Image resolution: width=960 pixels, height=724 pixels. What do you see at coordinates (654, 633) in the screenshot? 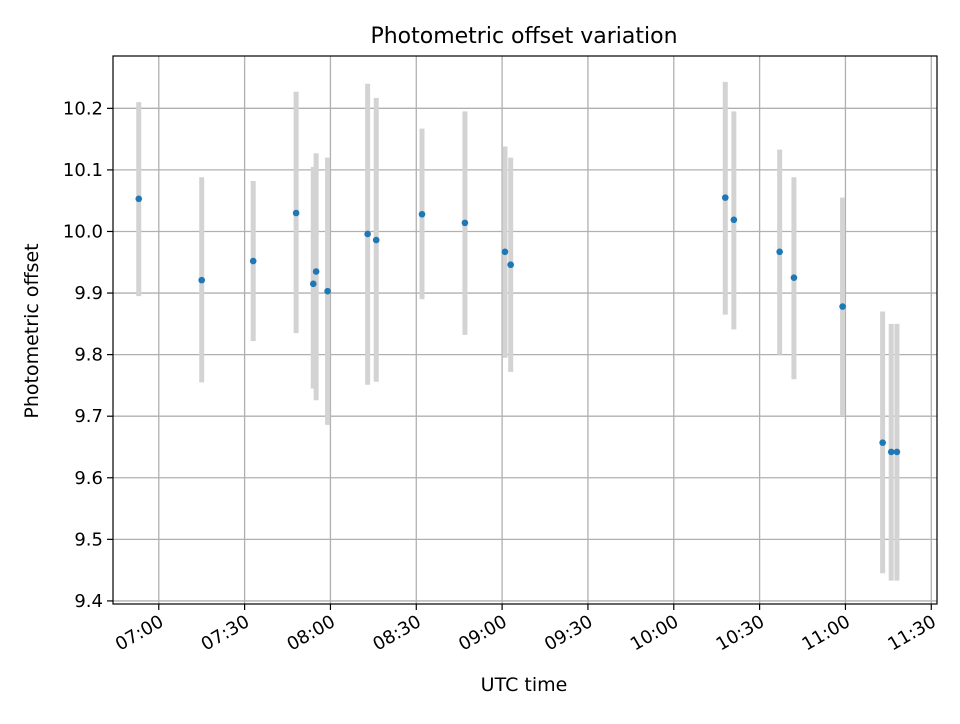
I see `x-tick-label: 10:00` at bounding box center [654, 633].